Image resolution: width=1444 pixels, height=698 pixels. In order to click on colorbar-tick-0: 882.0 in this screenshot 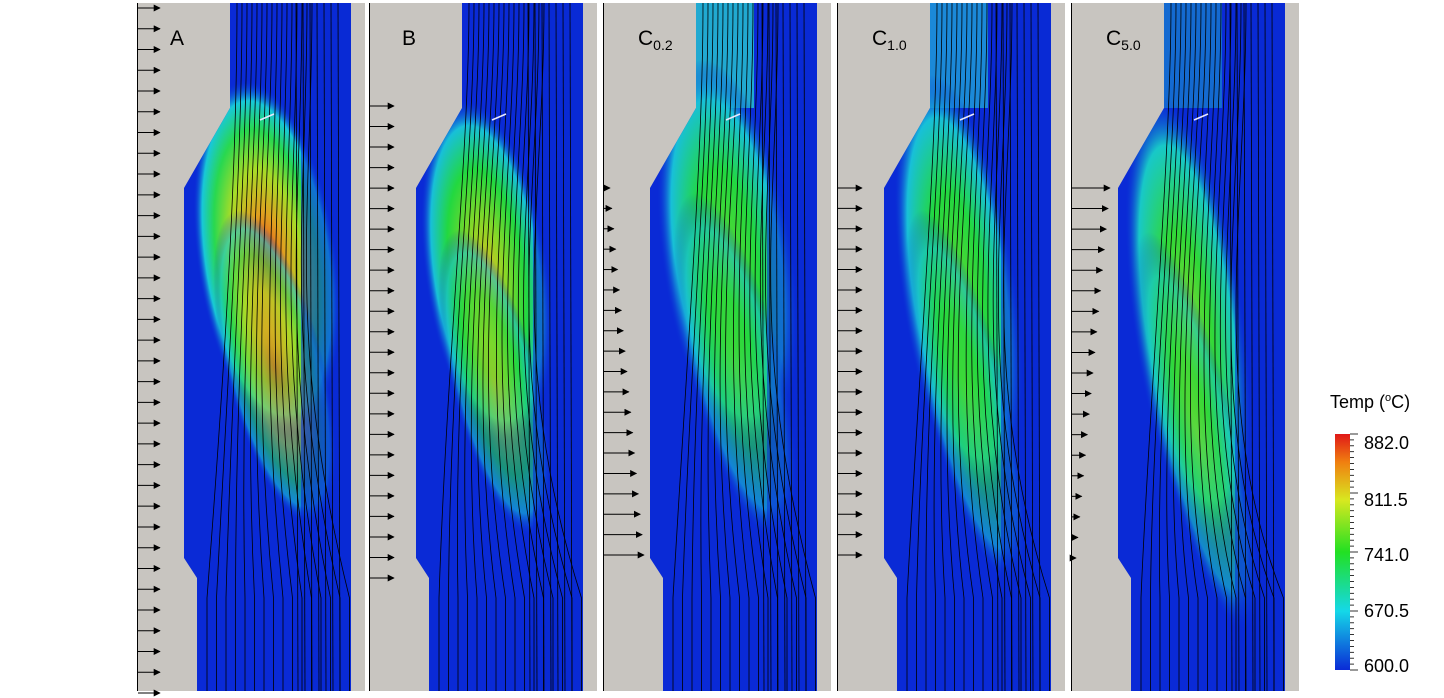, I will do `click(1387, 443)`.